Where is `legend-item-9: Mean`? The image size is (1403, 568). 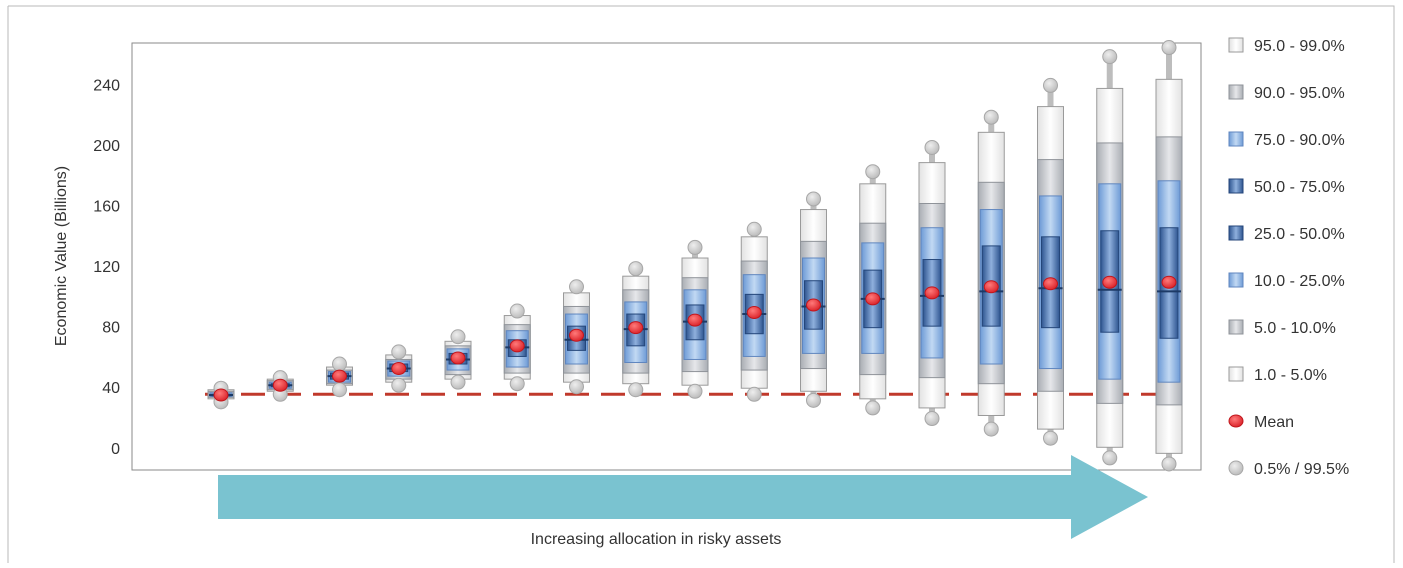
legend-item-9: Mean is located at coordinates (1261, 422).